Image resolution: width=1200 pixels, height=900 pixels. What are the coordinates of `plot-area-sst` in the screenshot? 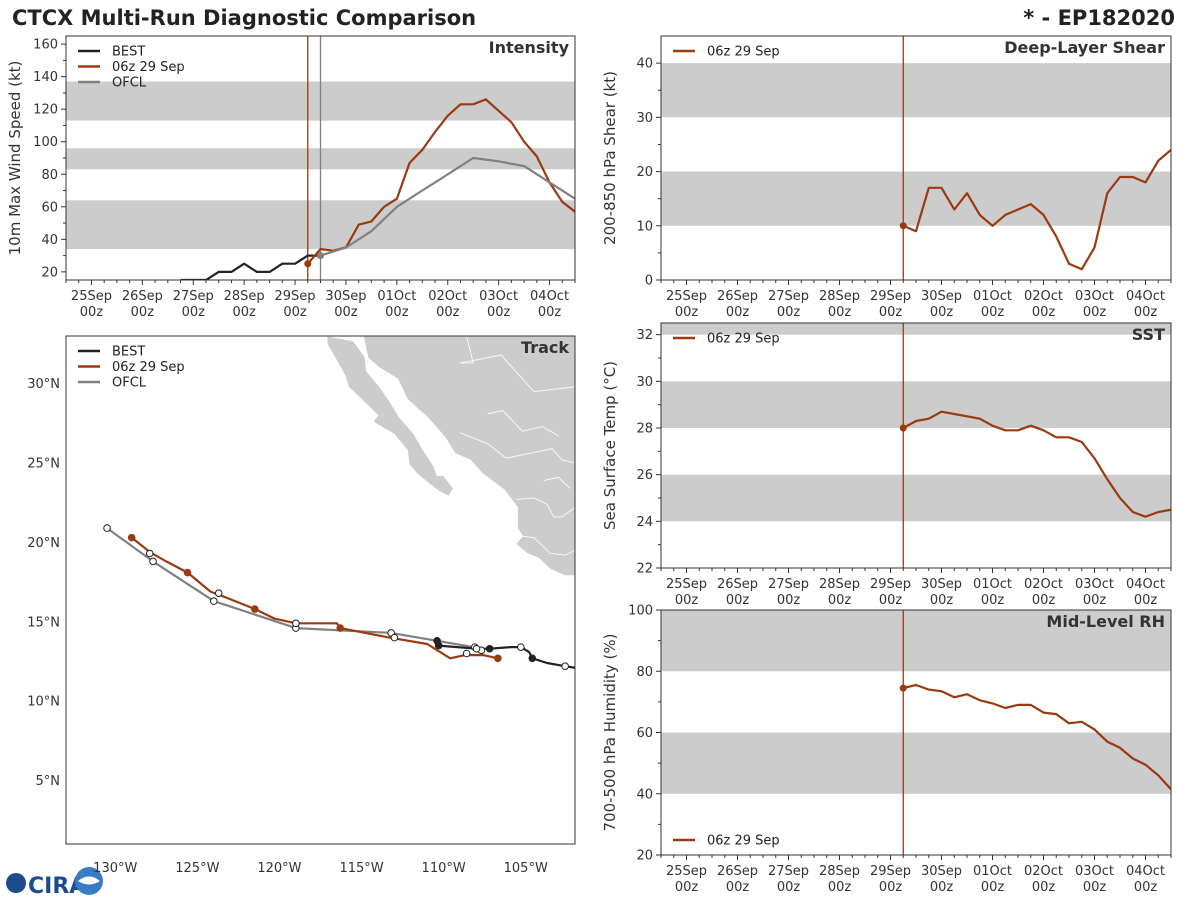 It's located at (916, 445).